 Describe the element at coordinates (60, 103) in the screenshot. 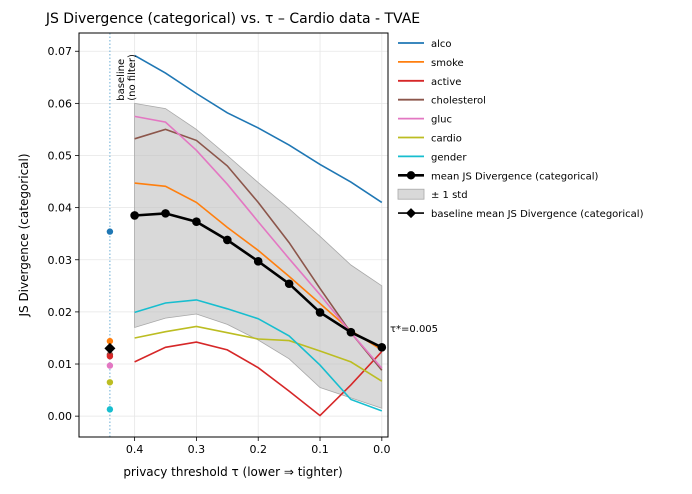

I see `y-tick-label: 0.06` at that location.